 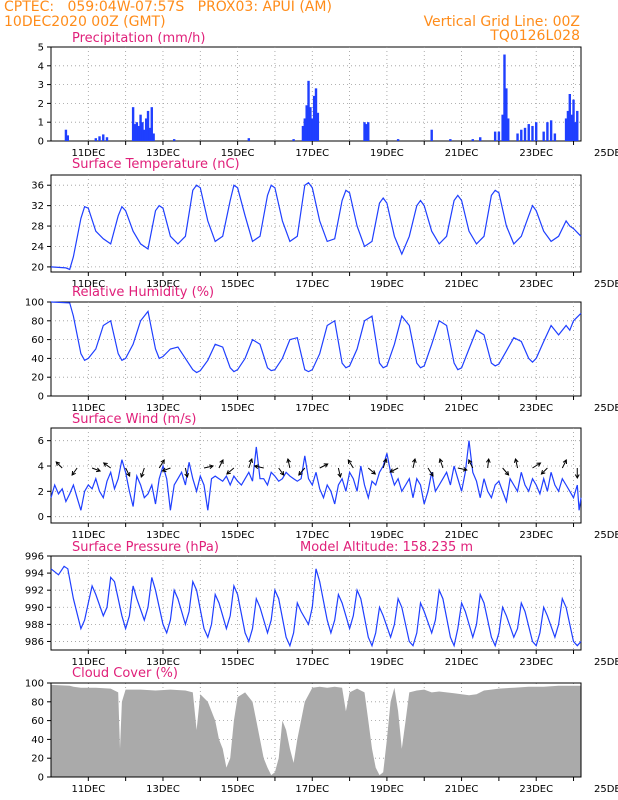 I want to click on cloud-xtick-label: 11DEC, so click(x=88, y=789).